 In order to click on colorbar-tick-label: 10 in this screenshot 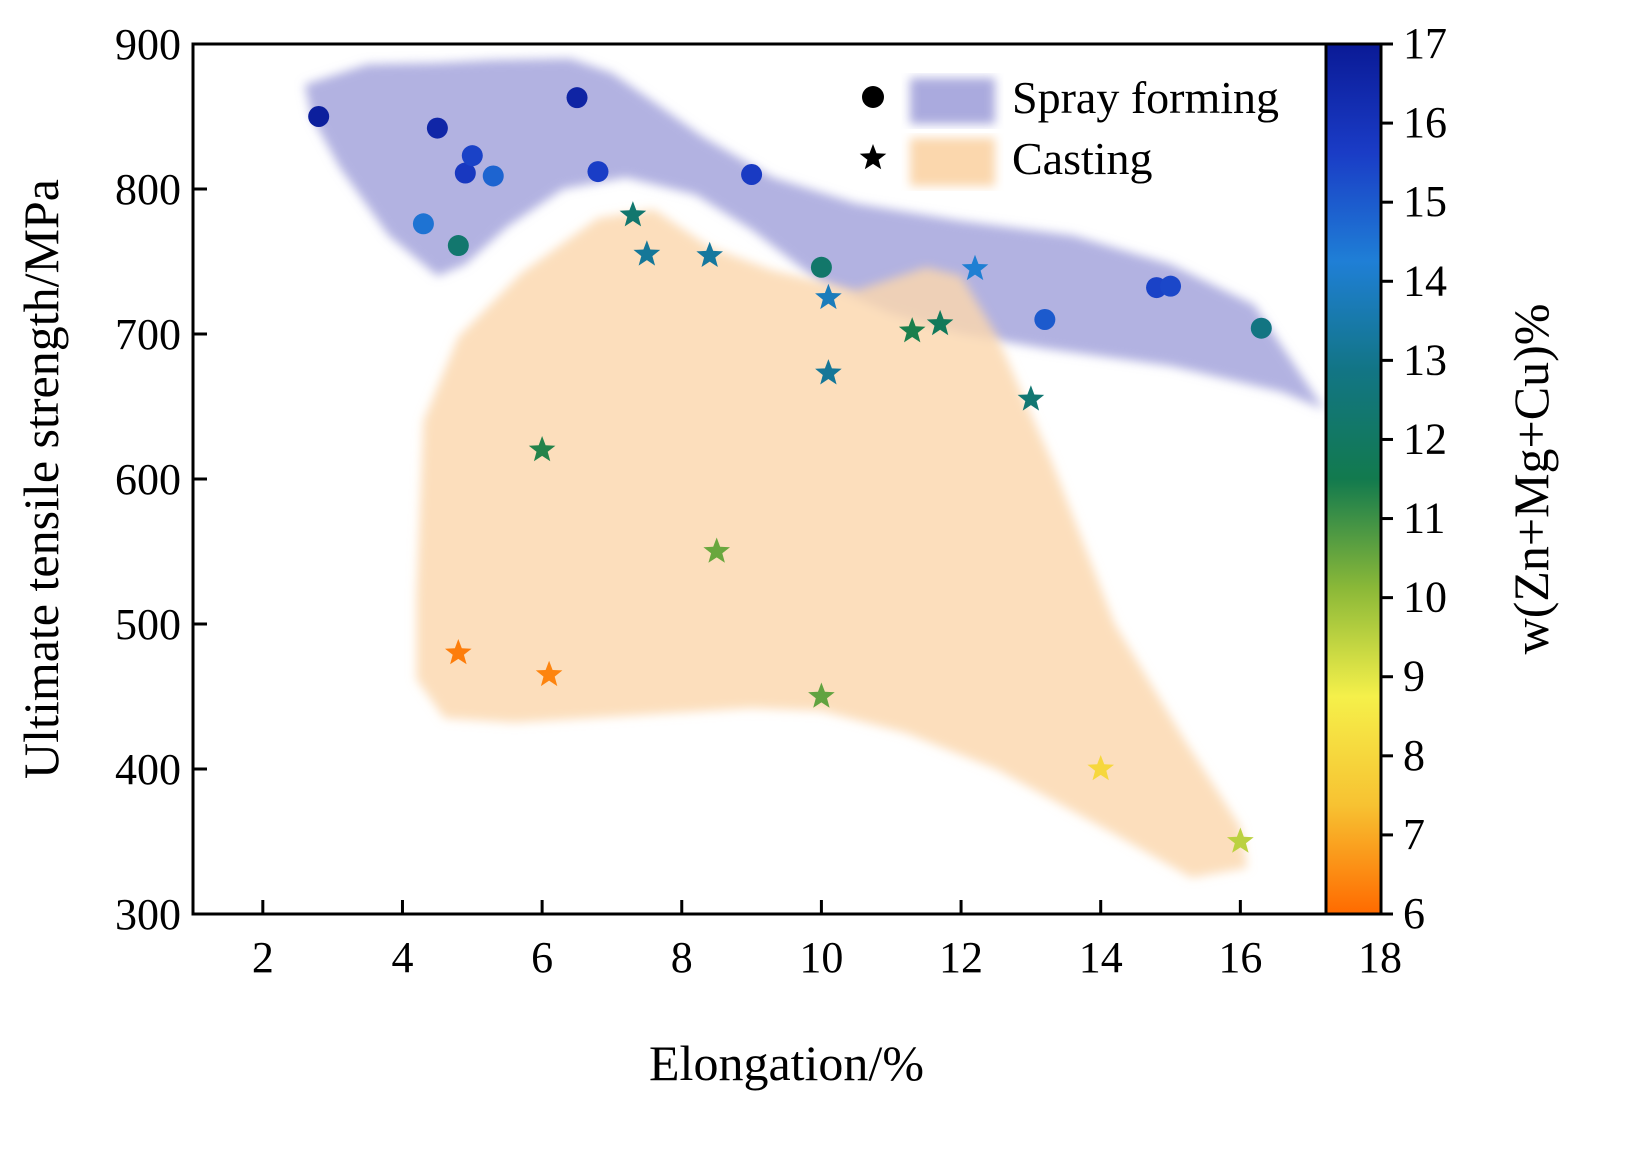, I will do `click(1425, 597)`.